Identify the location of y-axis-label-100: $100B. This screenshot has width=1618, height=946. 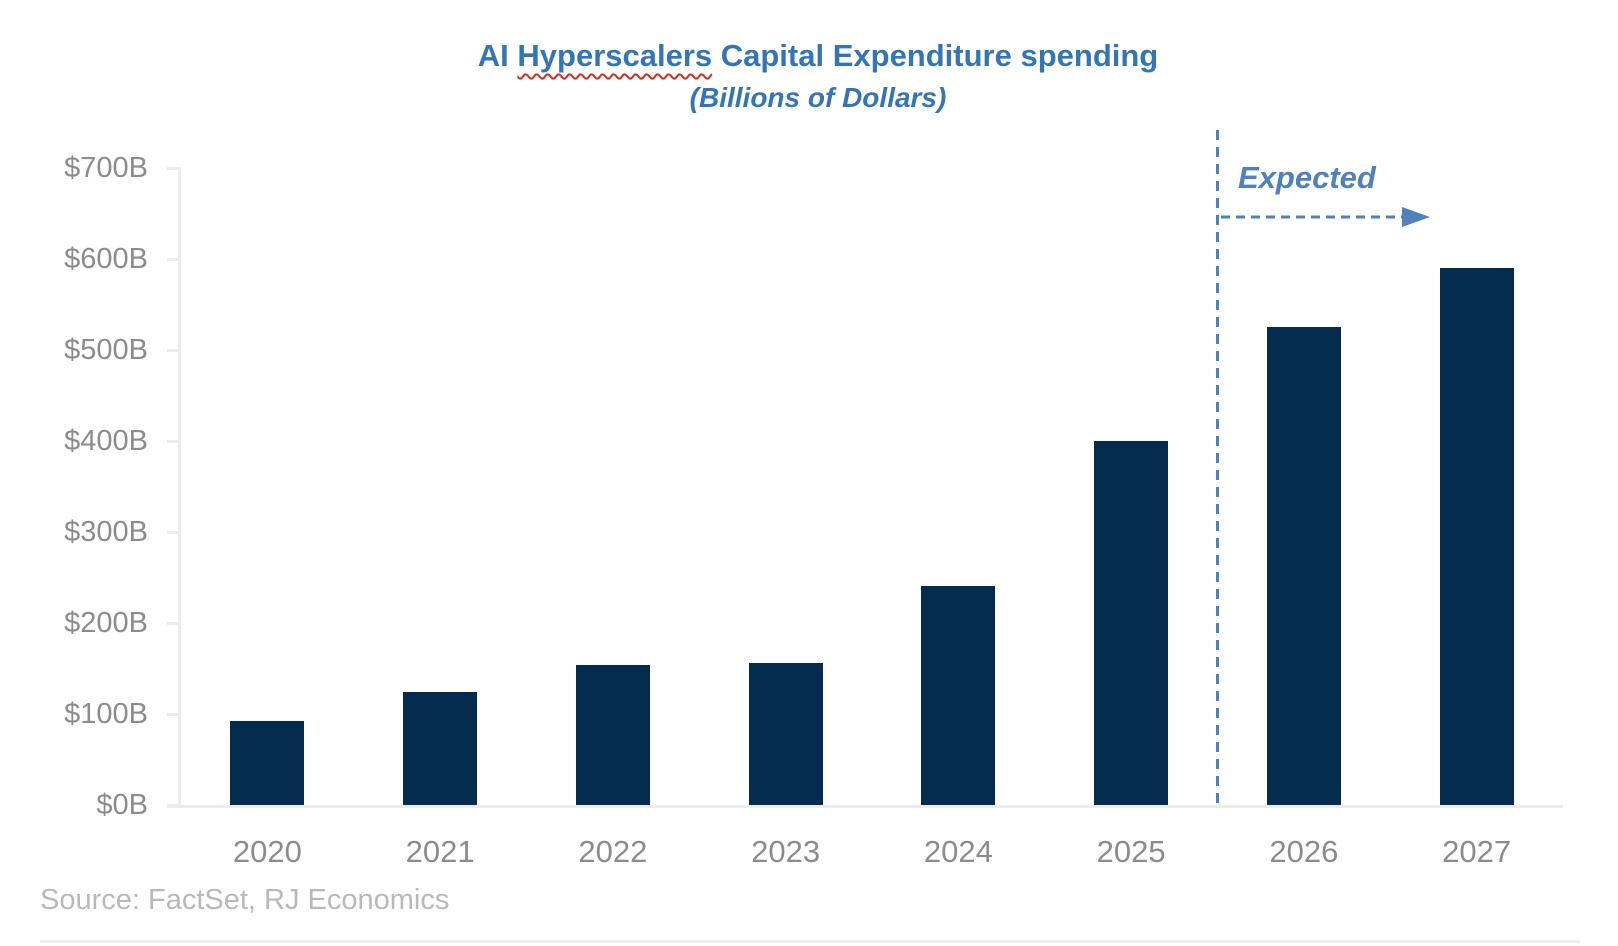
(106, 714).